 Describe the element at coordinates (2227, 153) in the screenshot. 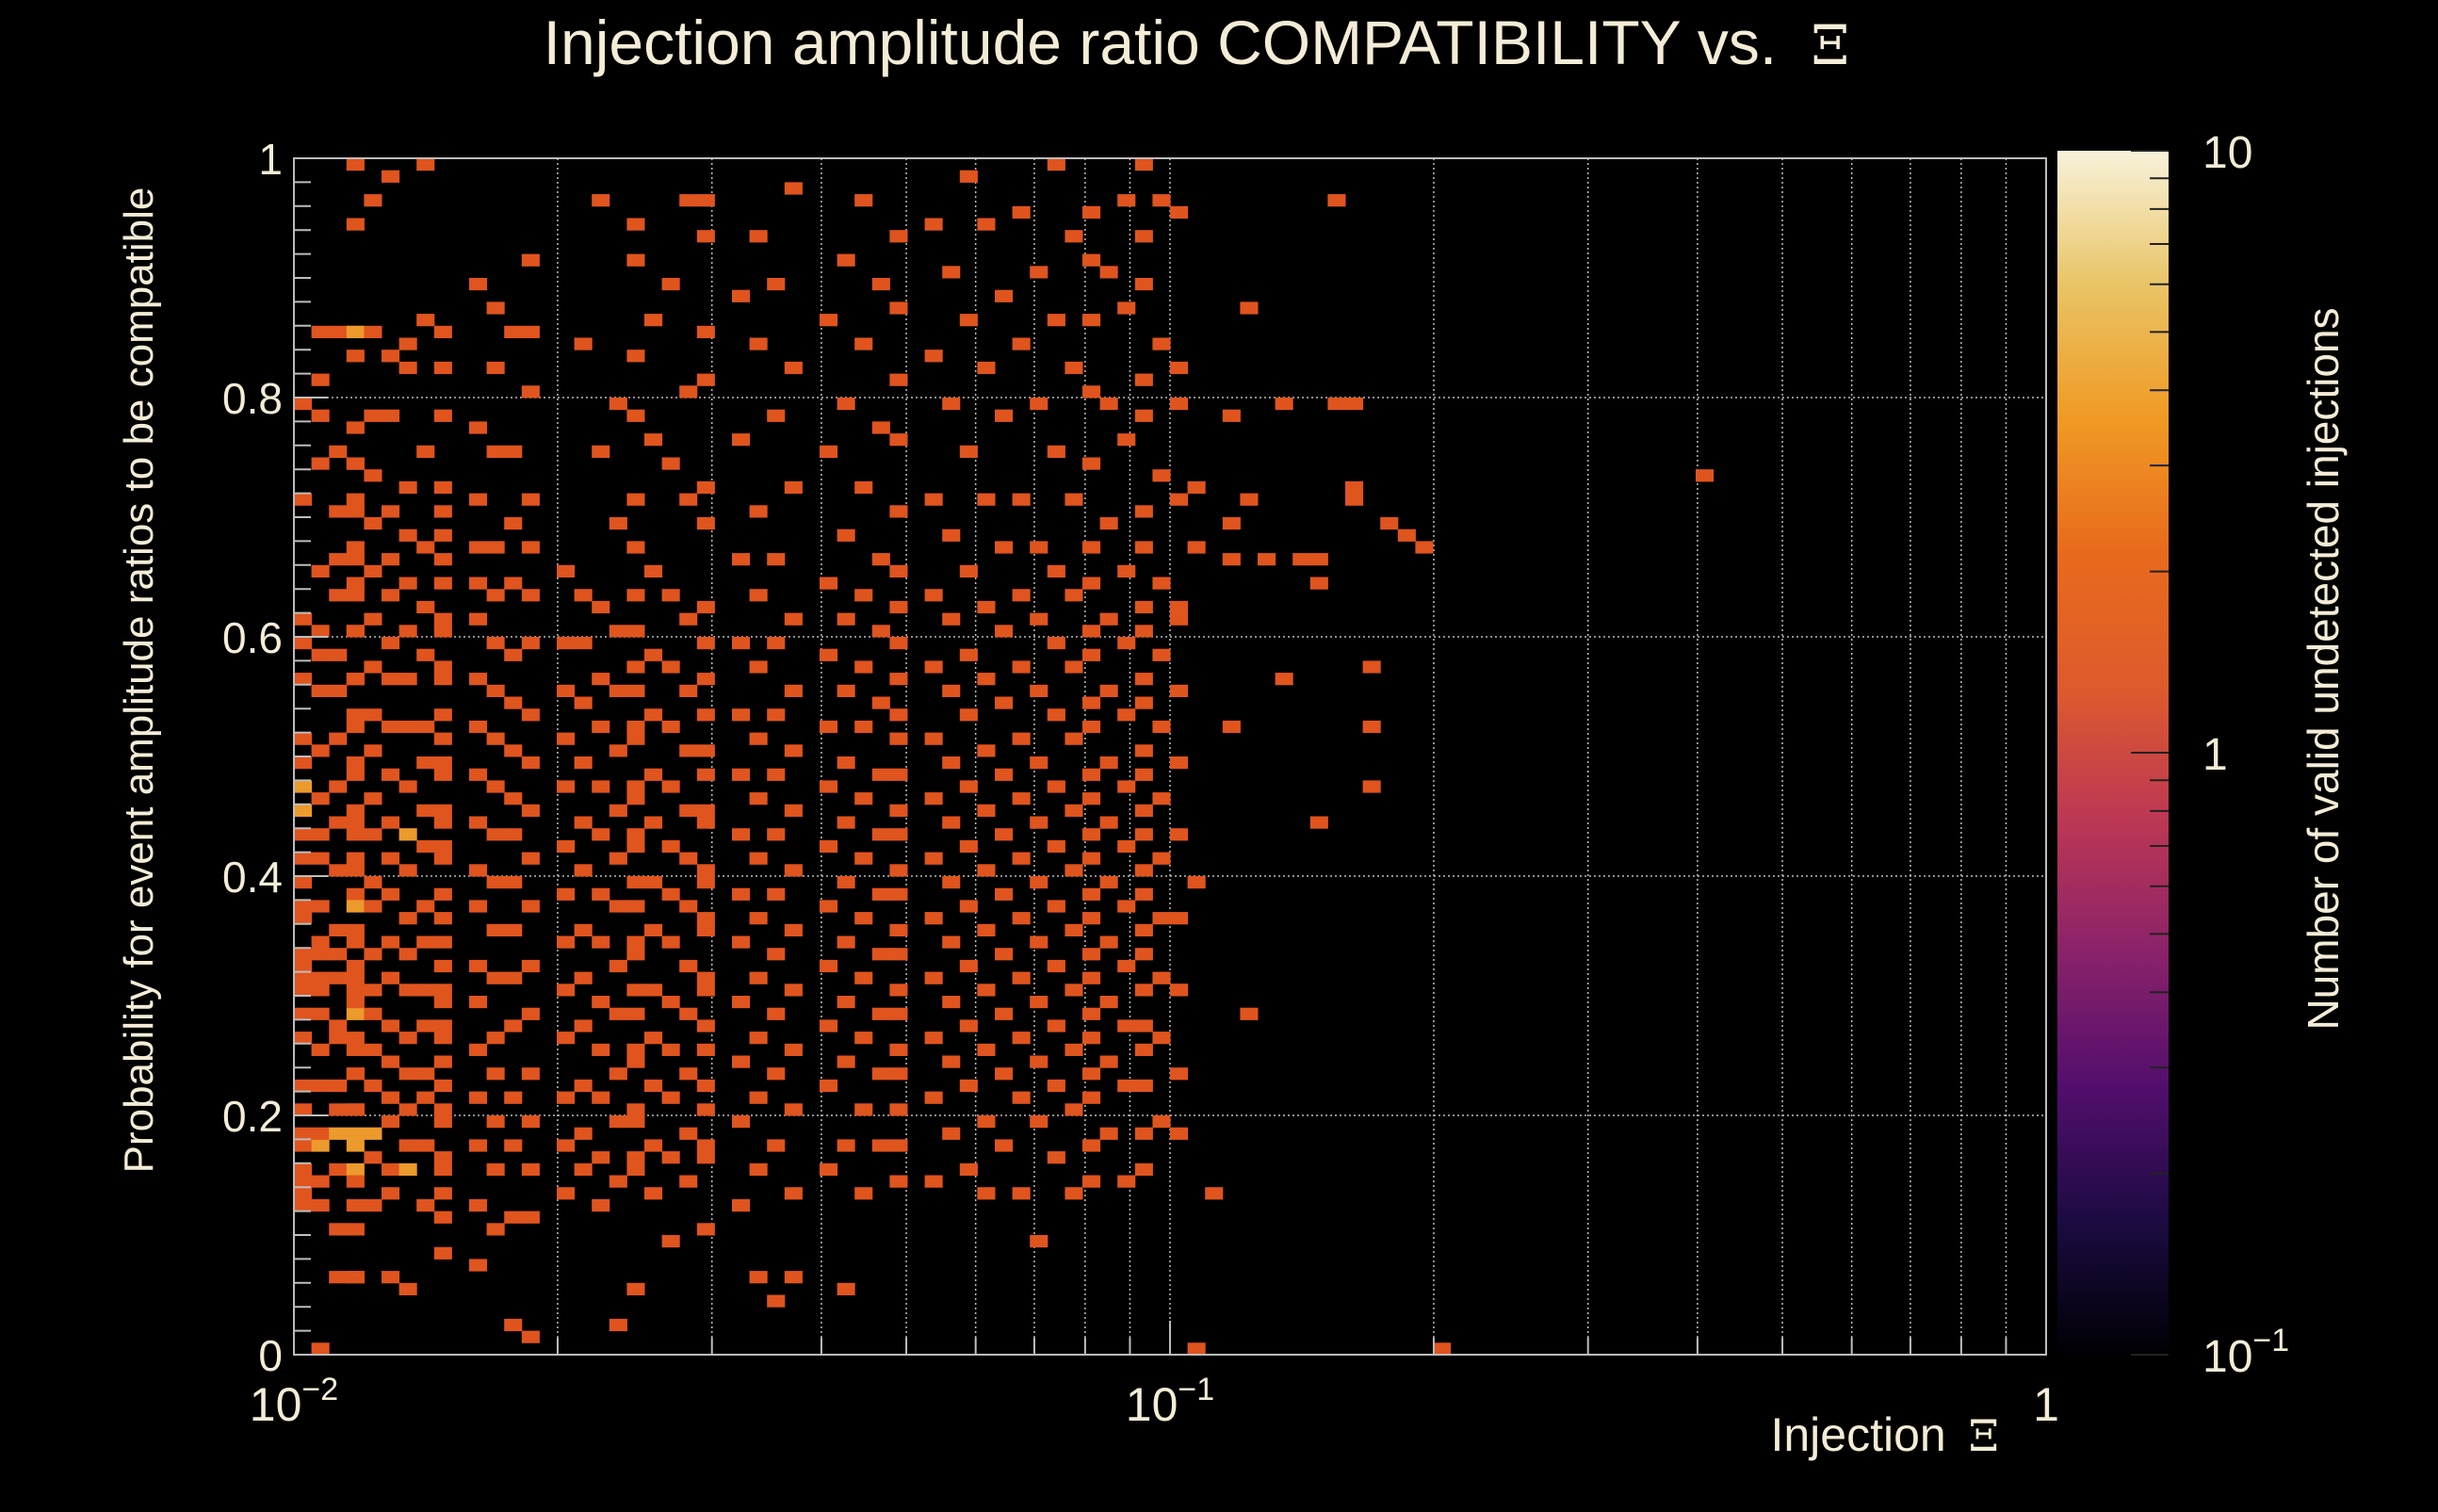

I see `colorbar-tick-label: 10` at that location.